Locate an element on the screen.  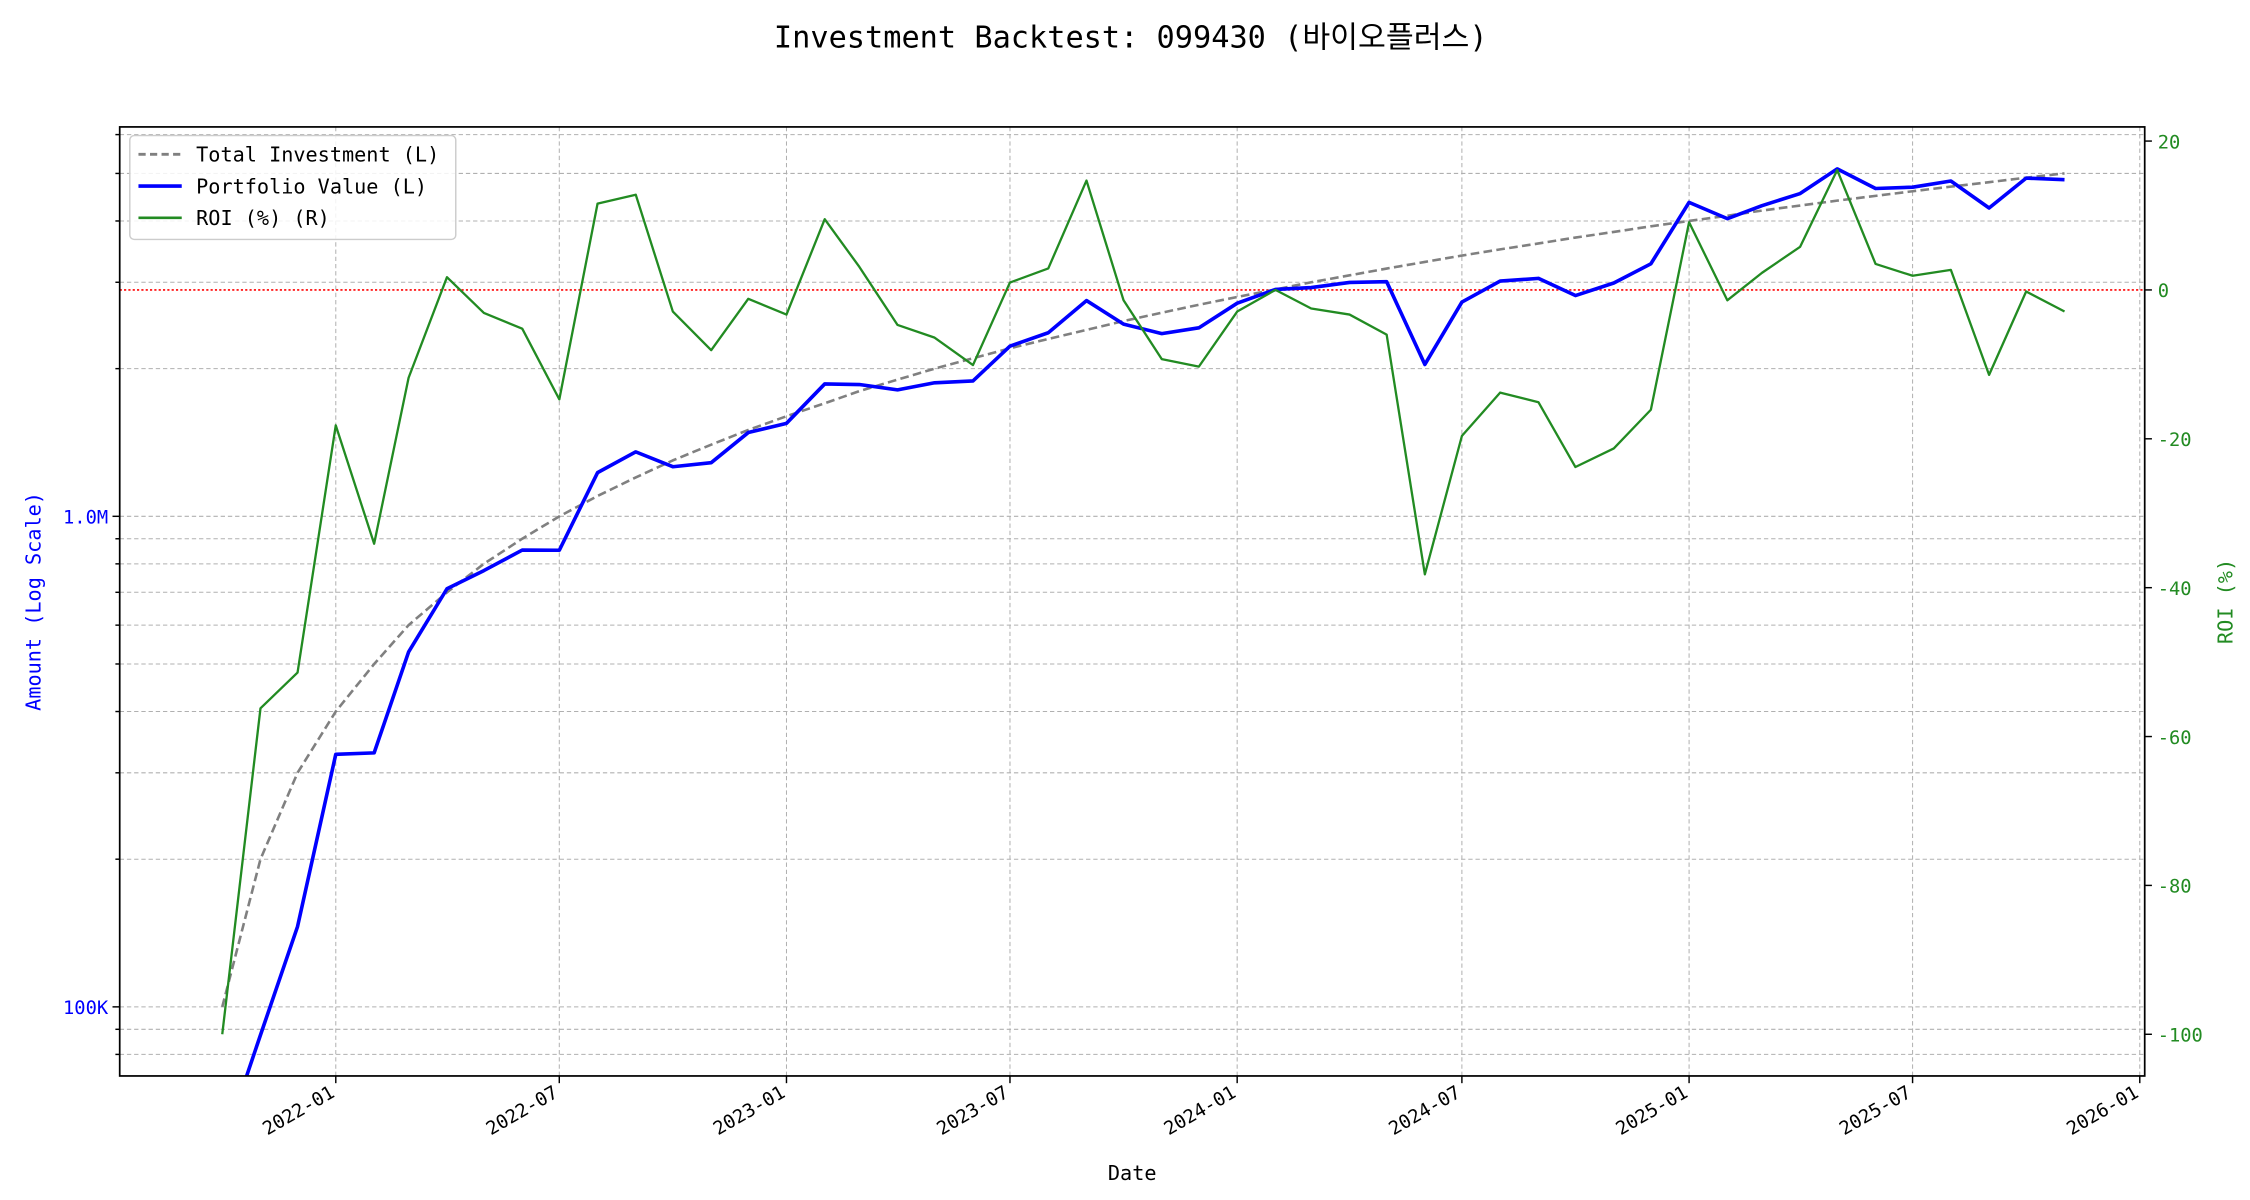
x-tick-label: 2022-07 is located at coordinates (522, 1111).